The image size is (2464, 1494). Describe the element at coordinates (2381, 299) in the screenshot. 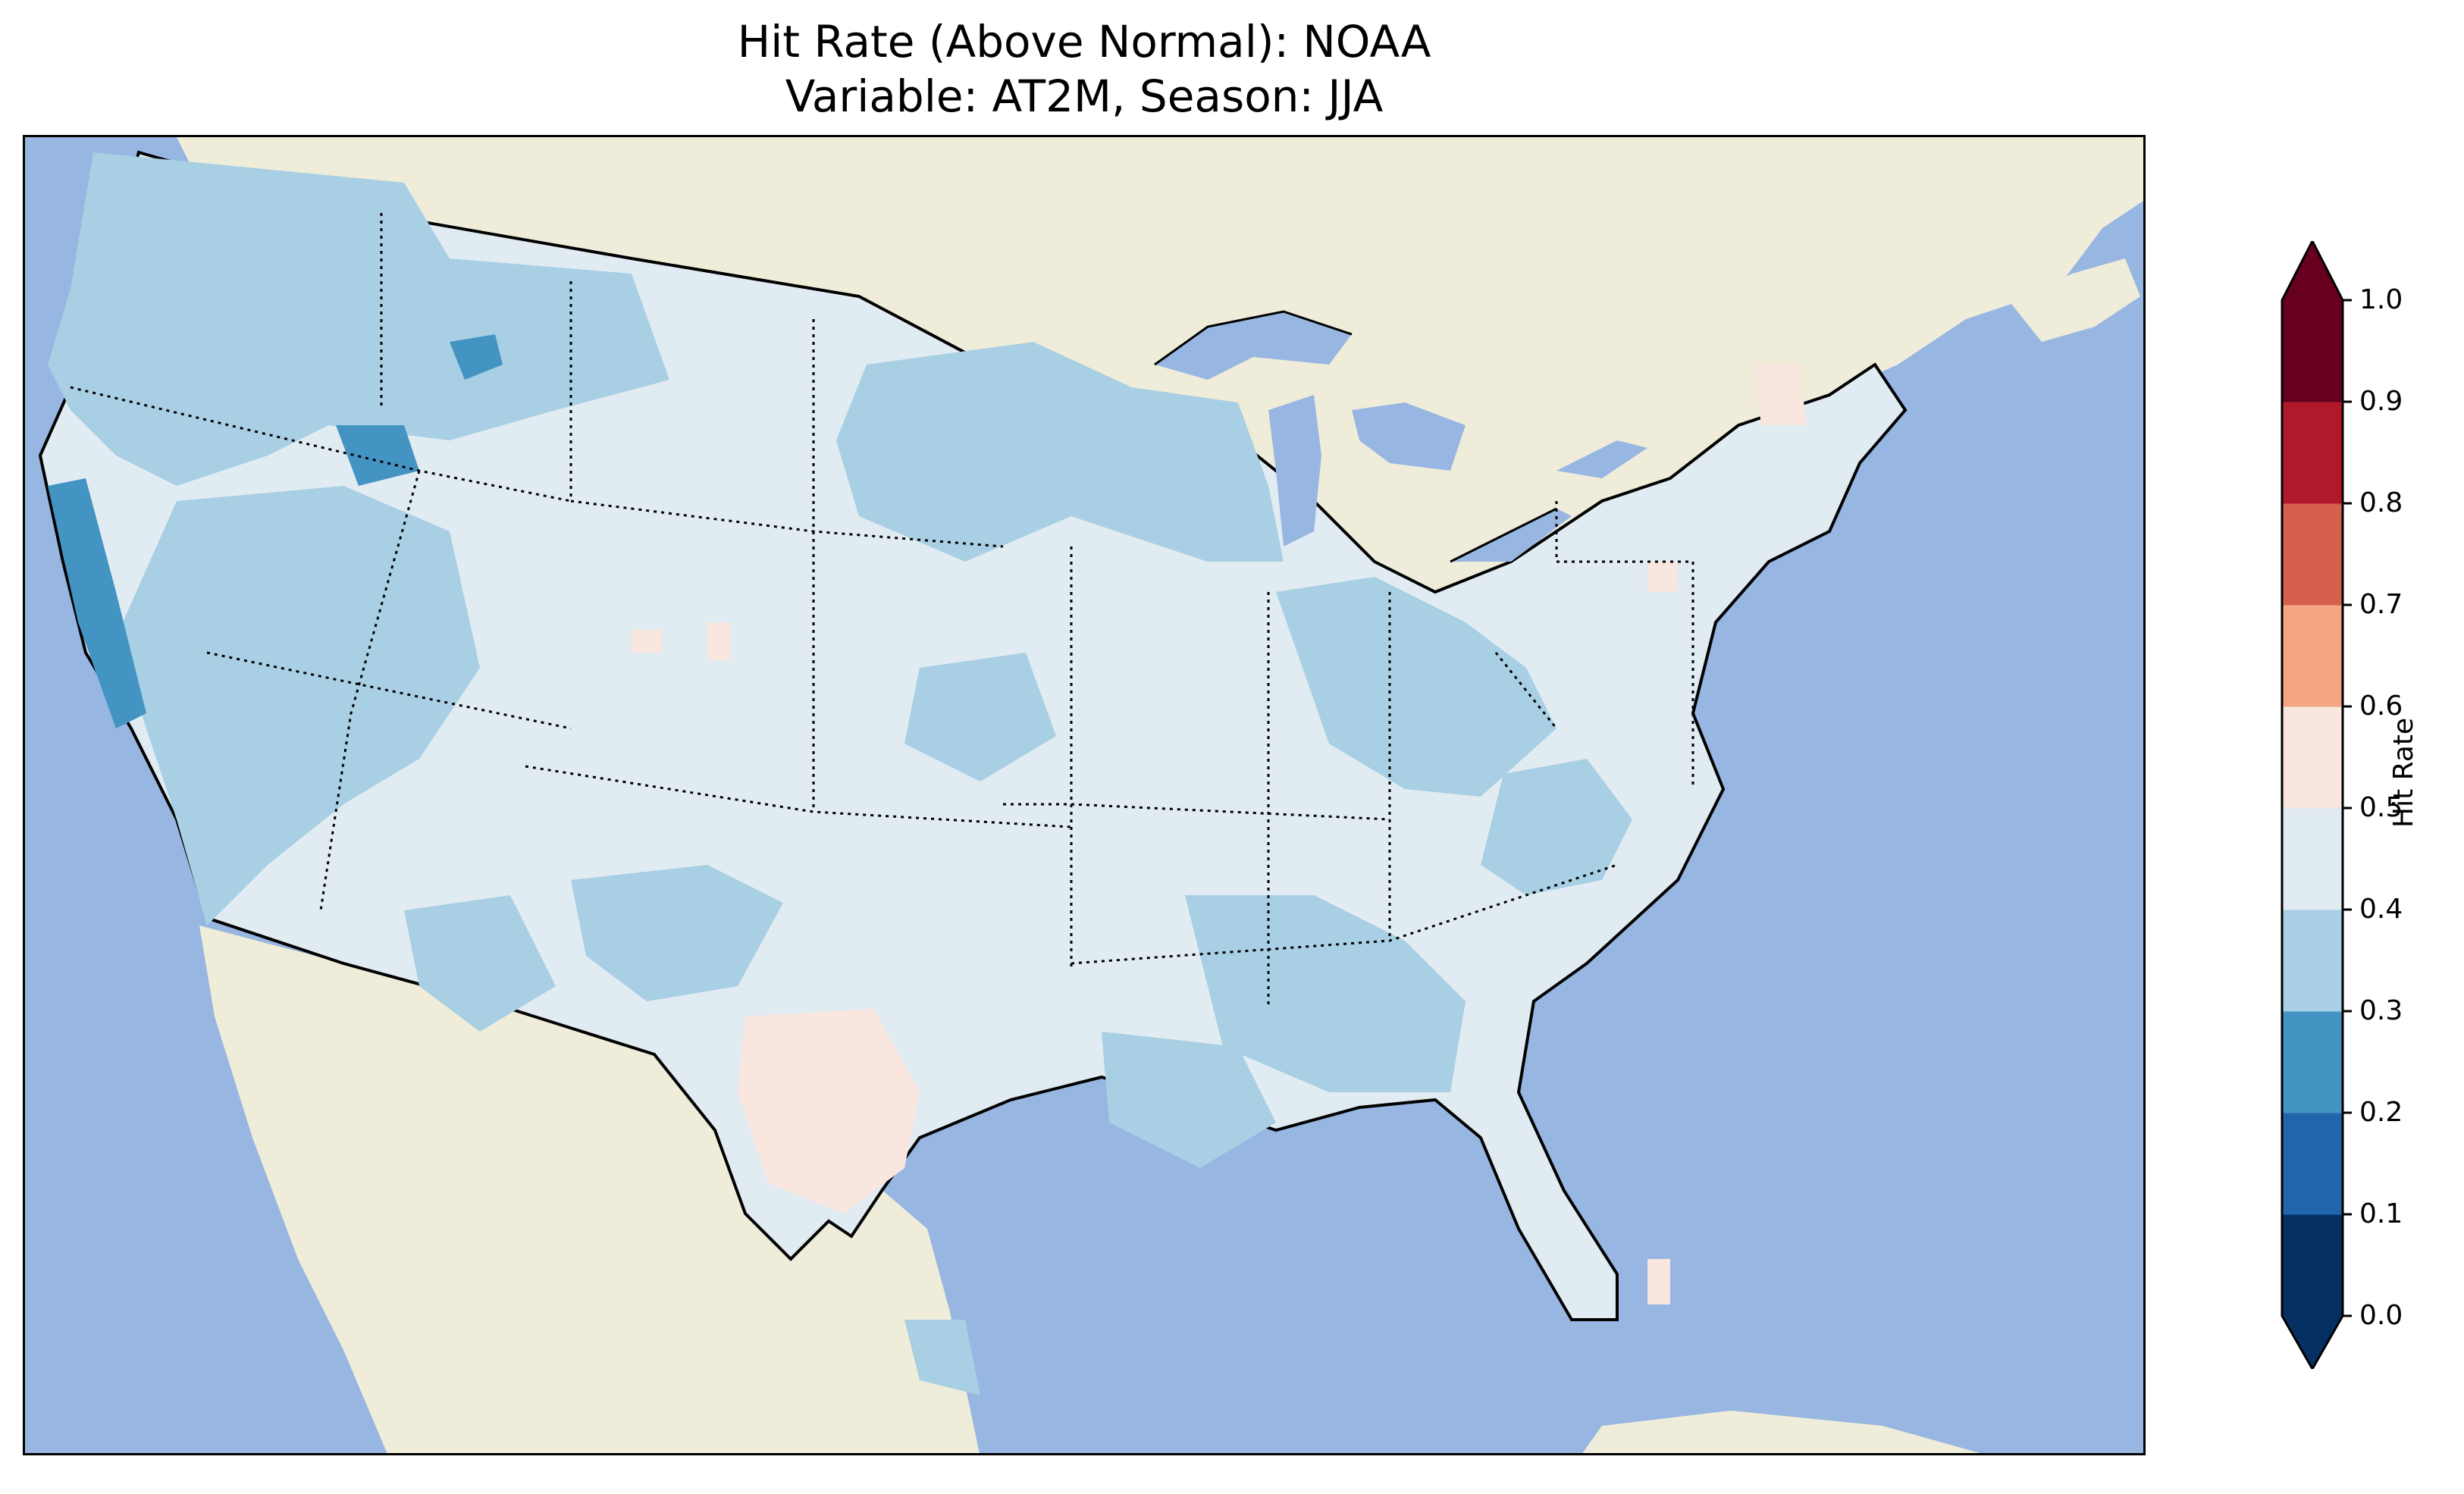

I see `colorbar-tick-label: 1.0` at that location.